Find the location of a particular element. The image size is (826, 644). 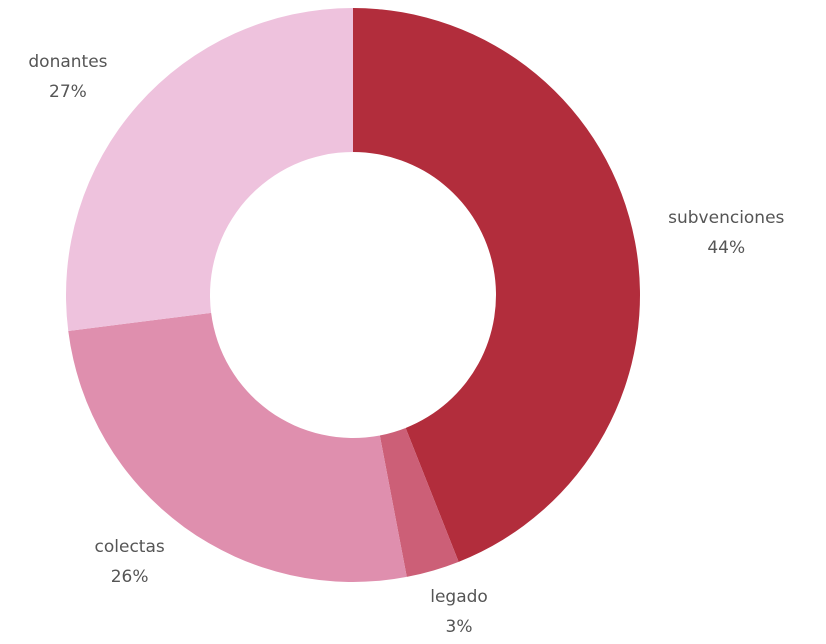

slice-value: 26% is located at coordinates (130, 577).